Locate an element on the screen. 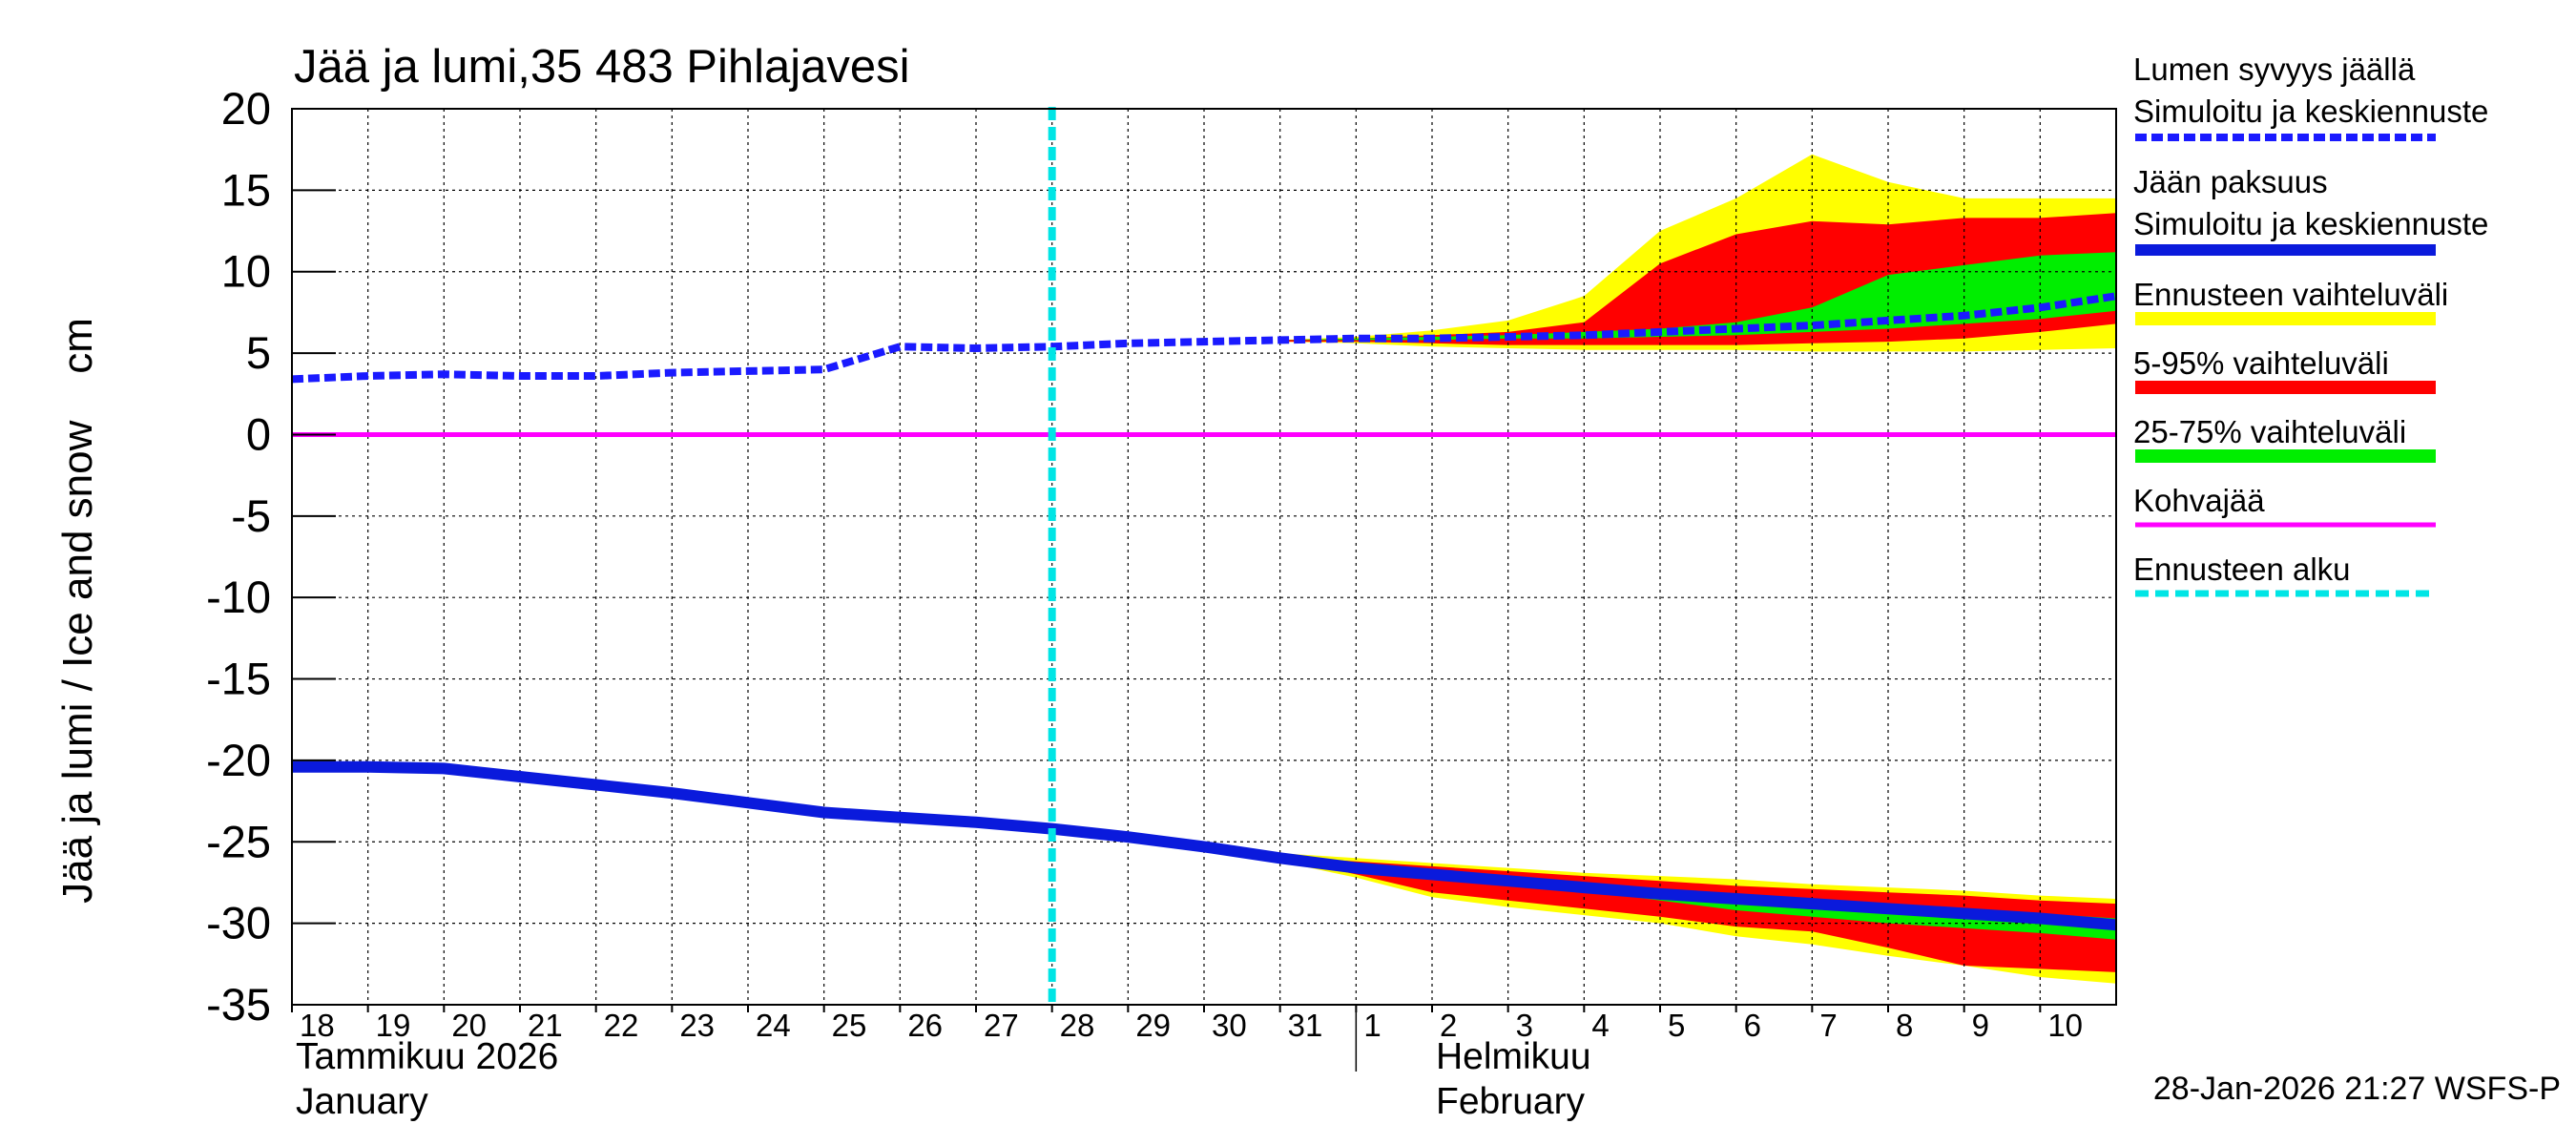 Image resolution: width=2576 pixels, height=1145 pixels. x-tick-label: 23 is located at coordinates (697, 1025).